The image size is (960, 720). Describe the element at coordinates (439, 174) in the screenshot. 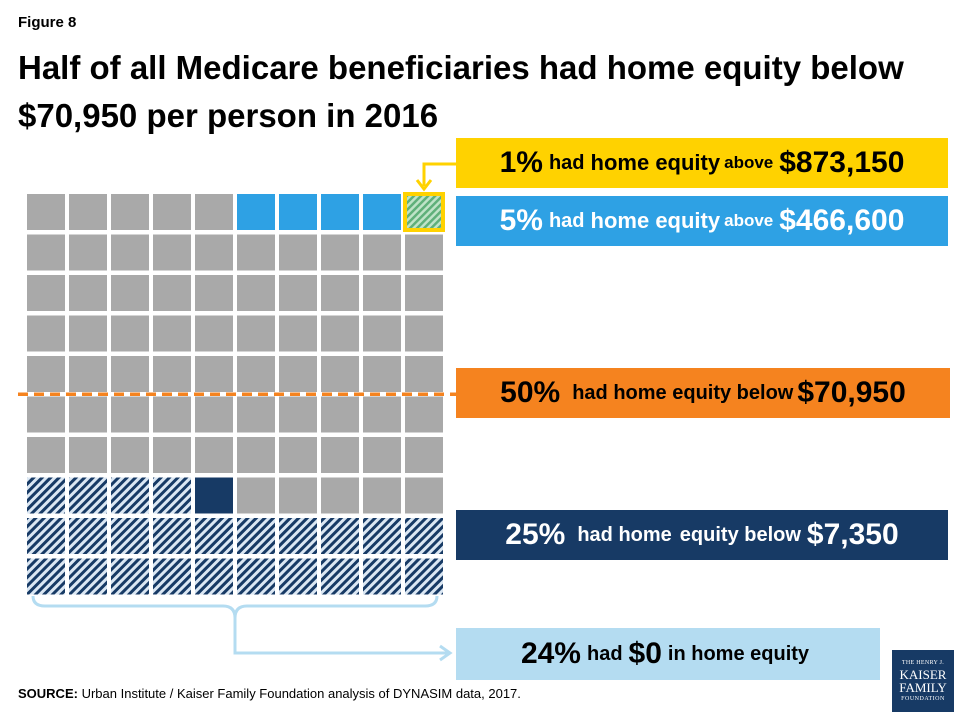

I see `top-1-arrow` at that location.